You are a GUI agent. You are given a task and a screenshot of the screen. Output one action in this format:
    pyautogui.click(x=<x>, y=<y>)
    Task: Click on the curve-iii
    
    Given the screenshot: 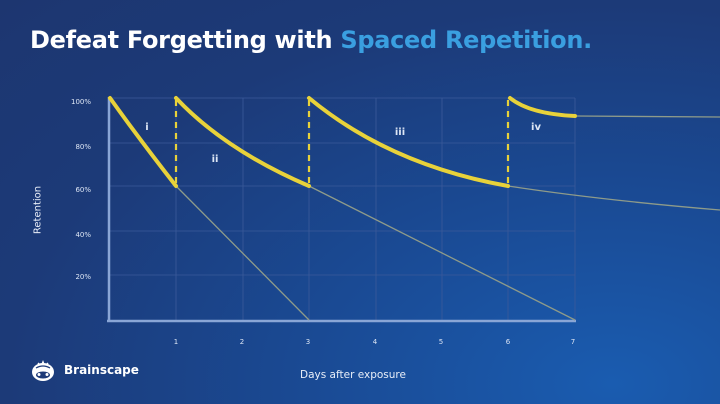 What is the action you would take?
    pyautogui.click(x=408, y=142)
    